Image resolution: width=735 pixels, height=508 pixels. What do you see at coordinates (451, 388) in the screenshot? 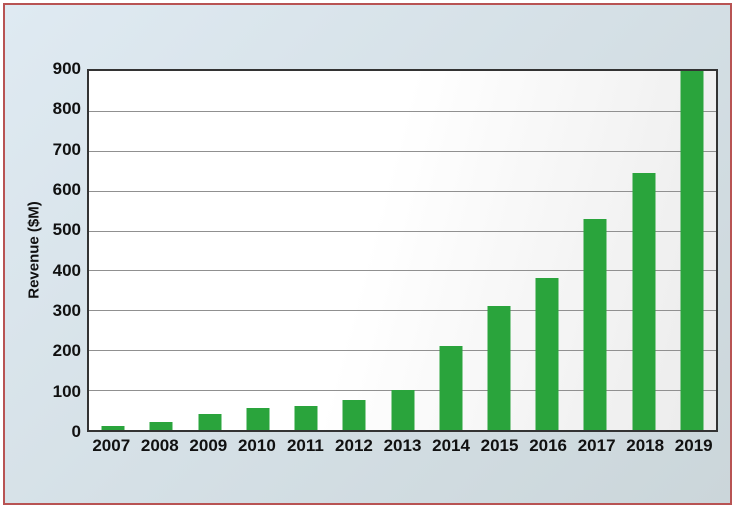
I see `bar-2014` at bounding box center [451, 388].